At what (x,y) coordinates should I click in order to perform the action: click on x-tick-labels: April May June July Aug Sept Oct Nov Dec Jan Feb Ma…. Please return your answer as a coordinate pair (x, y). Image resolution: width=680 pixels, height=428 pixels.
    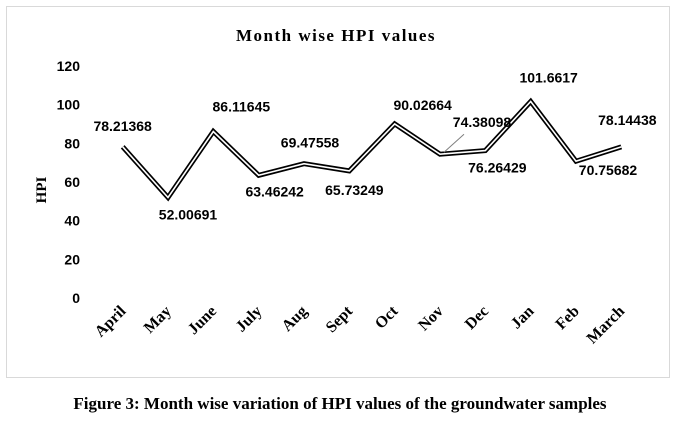
    Looking at the image, I should click on (360, 324).